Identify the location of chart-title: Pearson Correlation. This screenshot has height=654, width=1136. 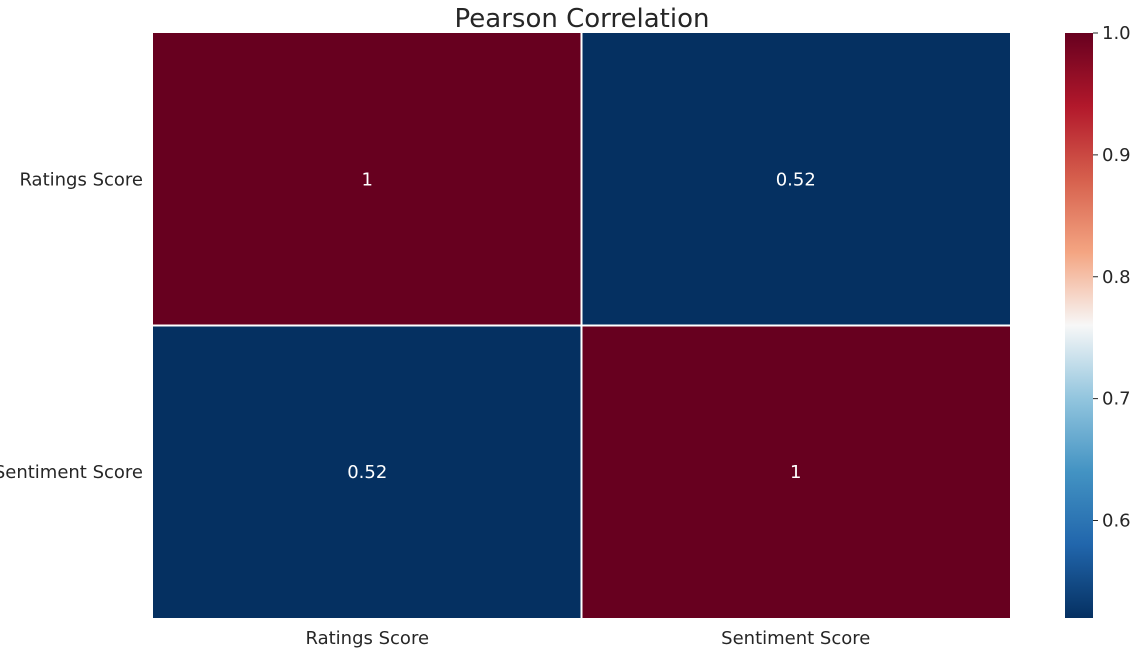
(582, 19).